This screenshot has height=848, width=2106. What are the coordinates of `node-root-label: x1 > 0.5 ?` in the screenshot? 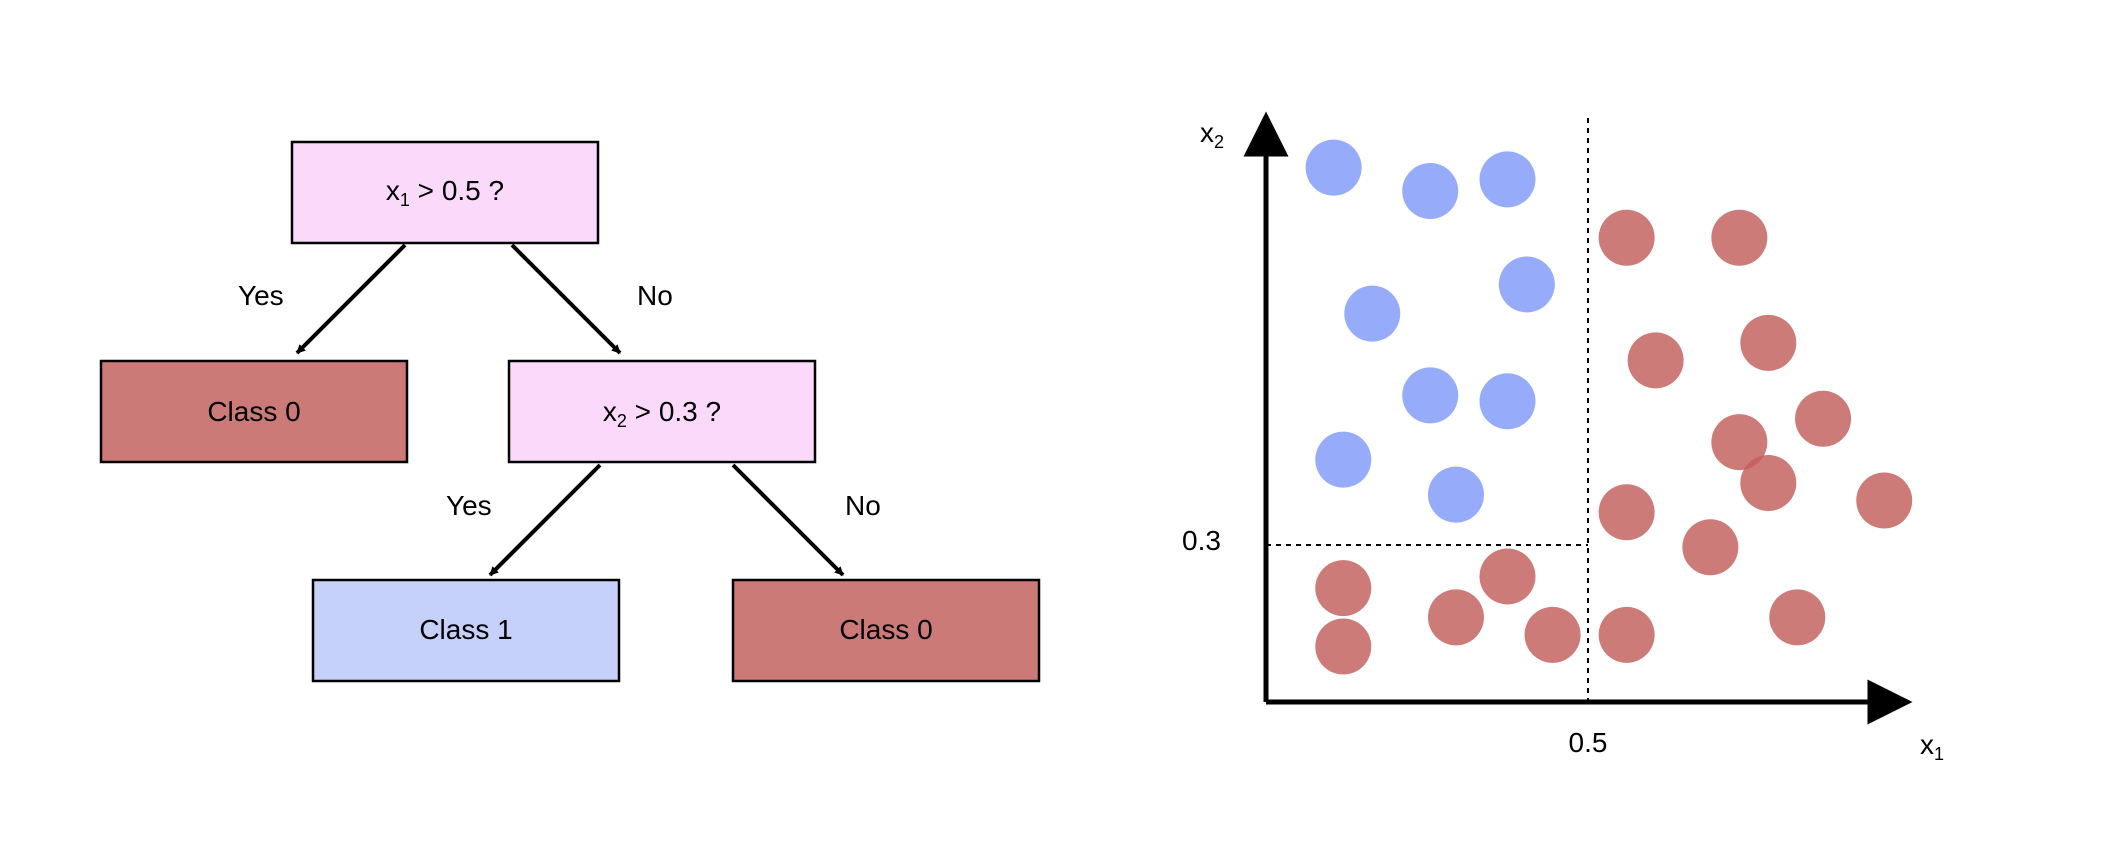 It's located at (445, 192).